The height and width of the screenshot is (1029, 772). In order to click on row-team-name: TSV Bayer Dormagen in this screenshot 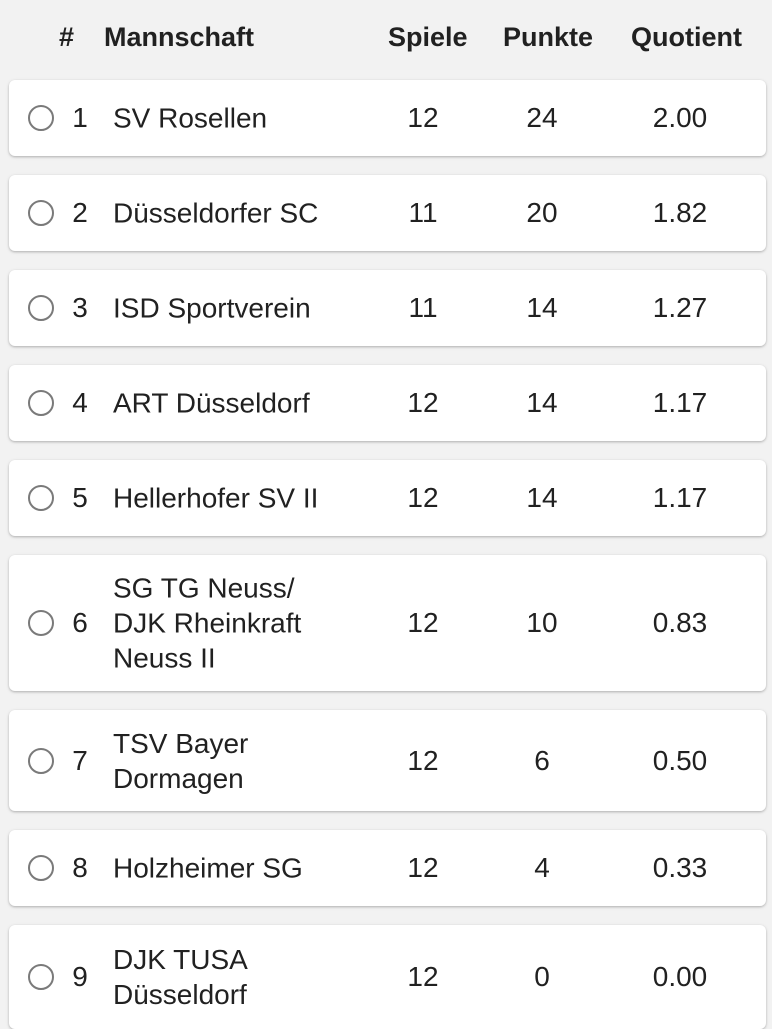, I will do `click(181, 760)`.